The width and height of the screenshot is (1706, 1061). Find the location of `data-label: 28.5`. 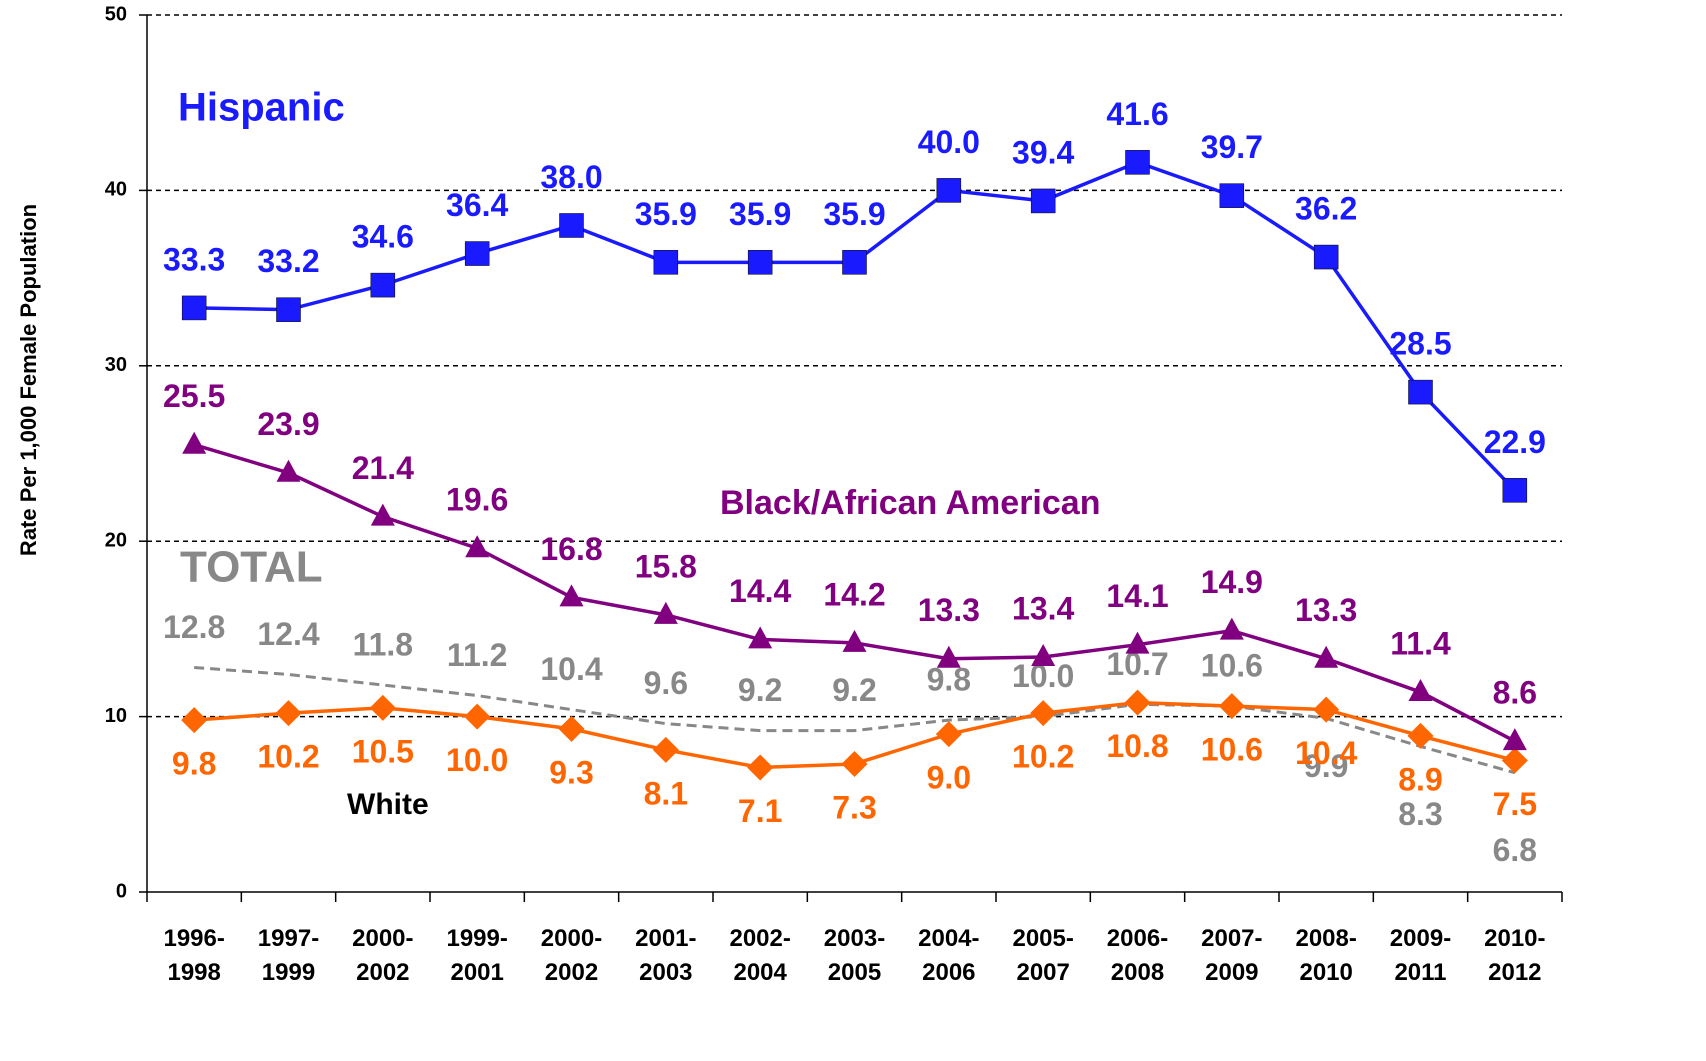

data-label: 28.5 is located at coordinates (1420, 344).